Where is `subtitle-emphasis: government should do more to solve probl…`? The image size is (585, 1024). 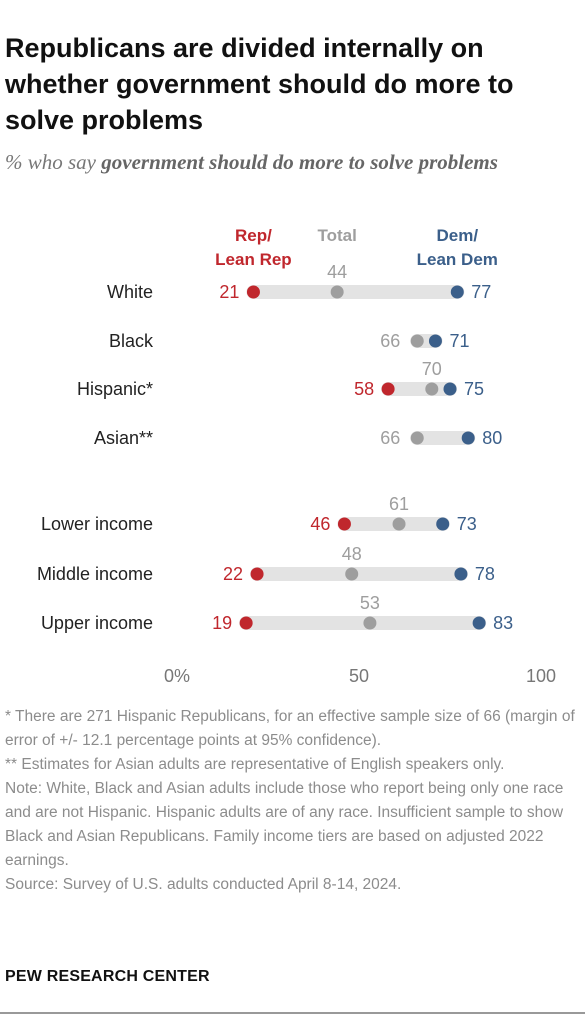
subtitle-emphasis: government should do more to solve probl… is located at coordinates (299, 162).